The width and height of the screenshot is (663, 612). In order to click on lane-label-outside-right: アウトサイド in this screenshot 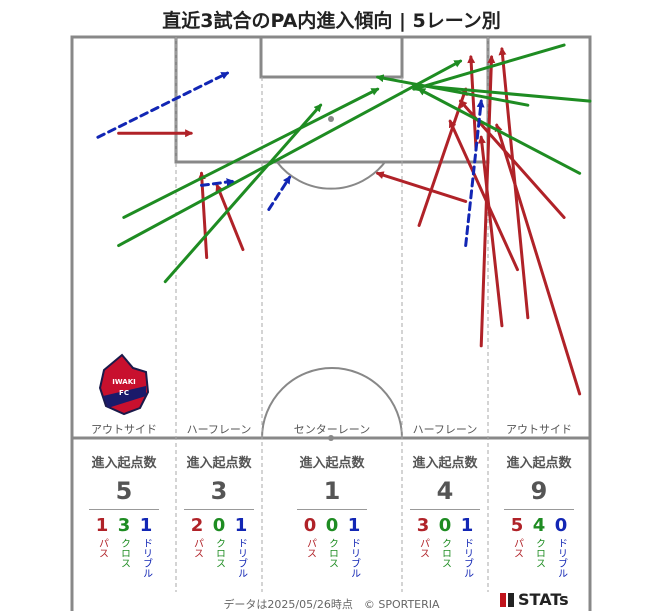, I will do `click(539, 429)`.